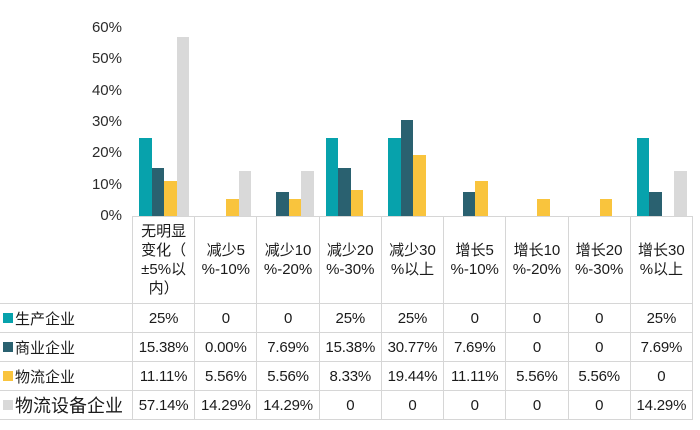 The image size is (700, 430). I want to click on table-header-cell: 增长5 %-10%, so click(475, 260).